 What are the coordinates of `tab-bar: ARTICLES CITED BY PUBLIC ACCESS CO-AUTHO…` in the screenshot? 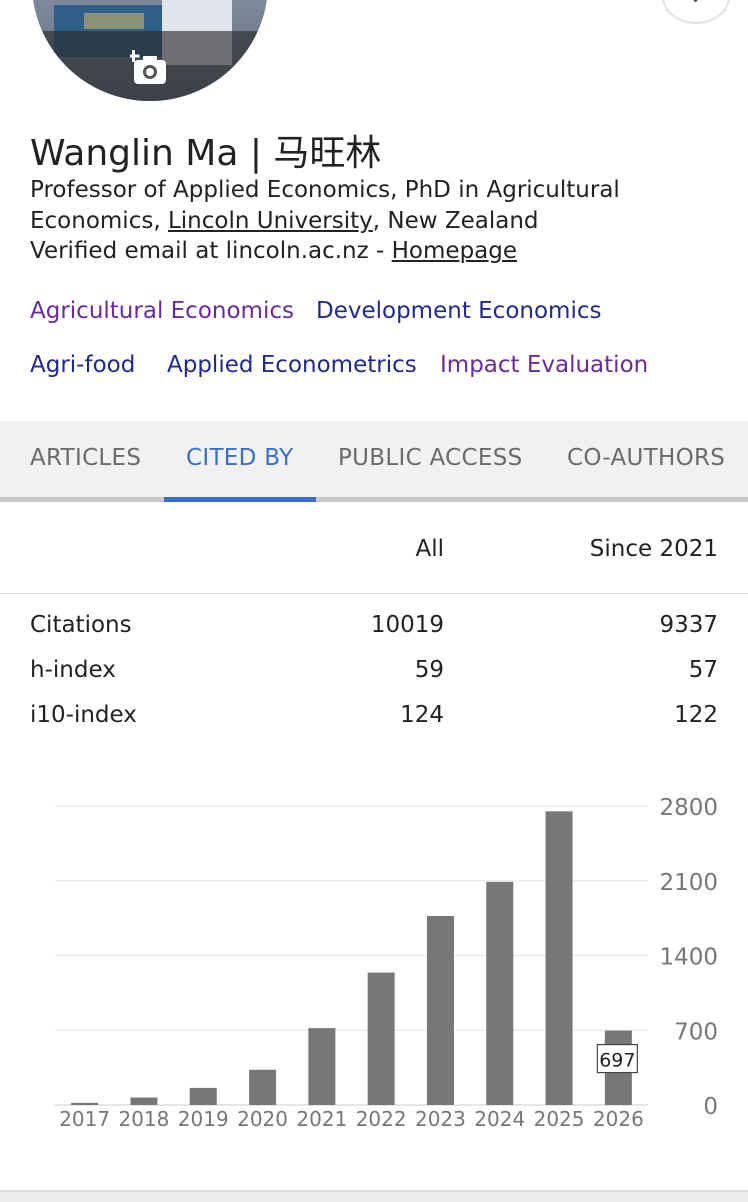 It's located at (374, 461).